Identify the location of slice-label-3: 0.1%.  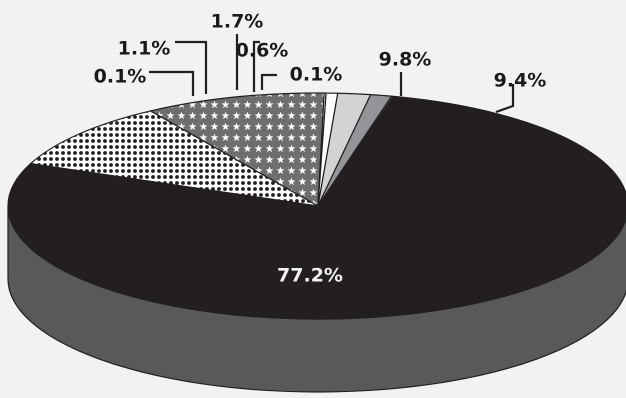
(316, 75).